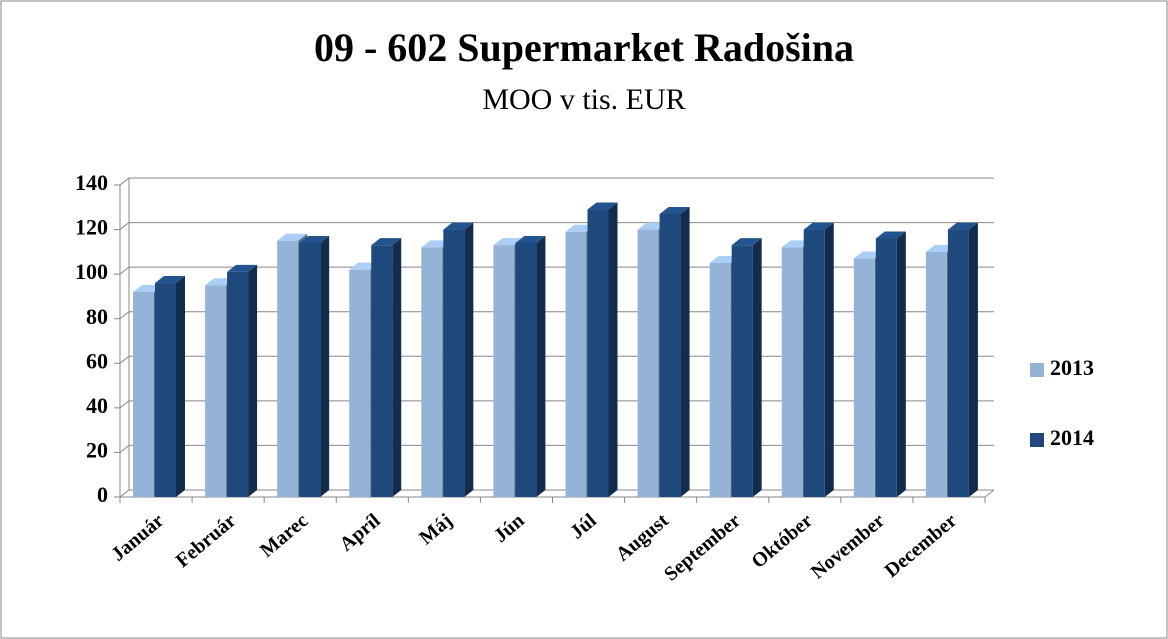 The width and height of the screenshot is (1168, 639). What do you see at coordinates (91, 271) in the screenshot?
I see `y-tick-label: 100` at bounding box center [91, 271].